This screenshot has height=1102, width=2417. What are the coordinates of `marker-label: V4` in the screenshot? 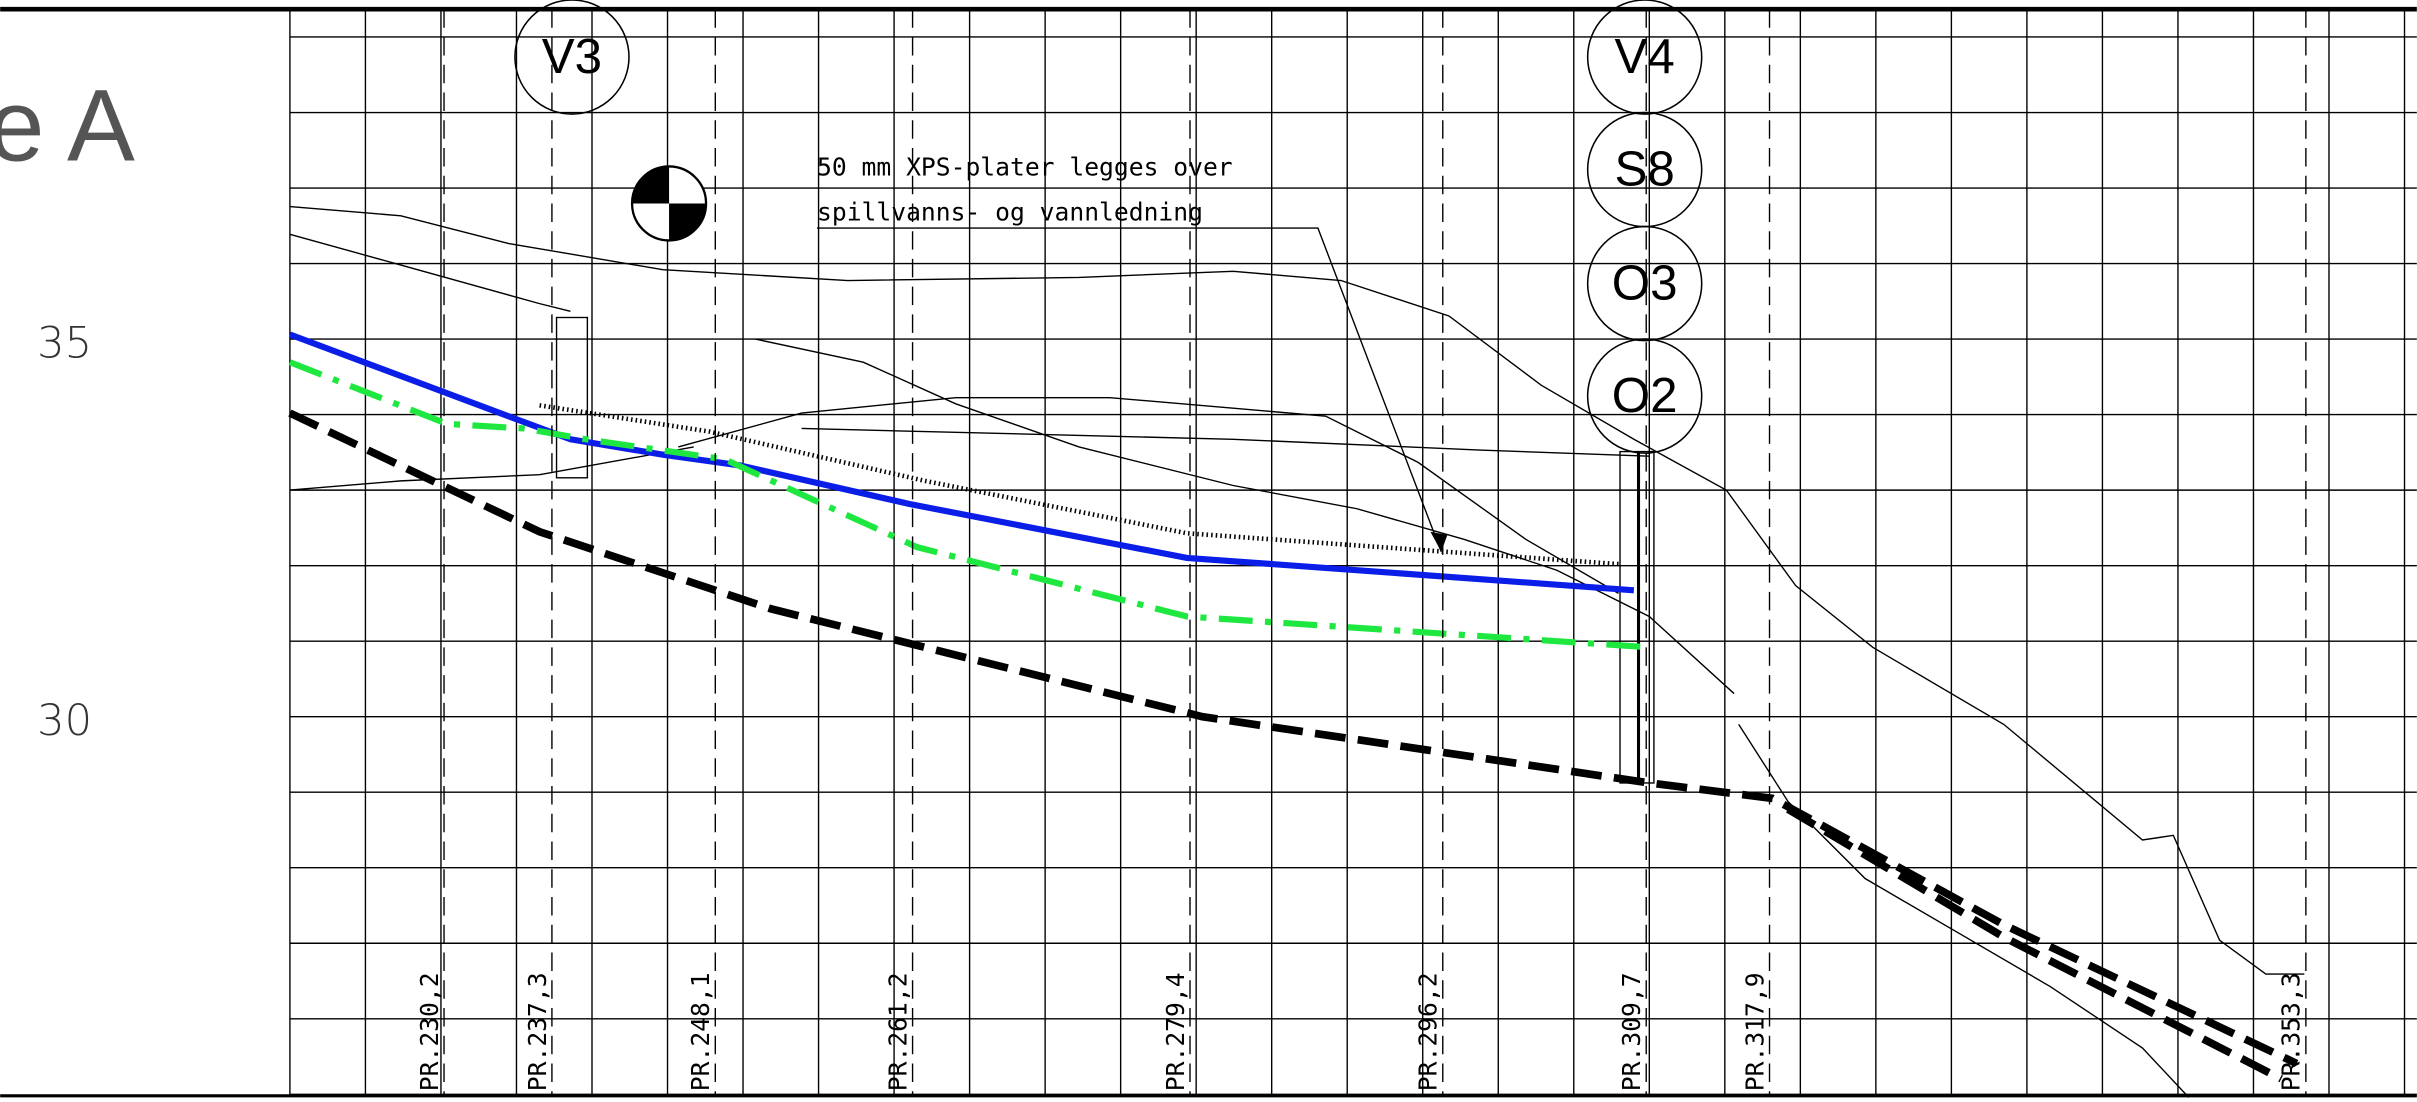 It's located at (1645, 56).